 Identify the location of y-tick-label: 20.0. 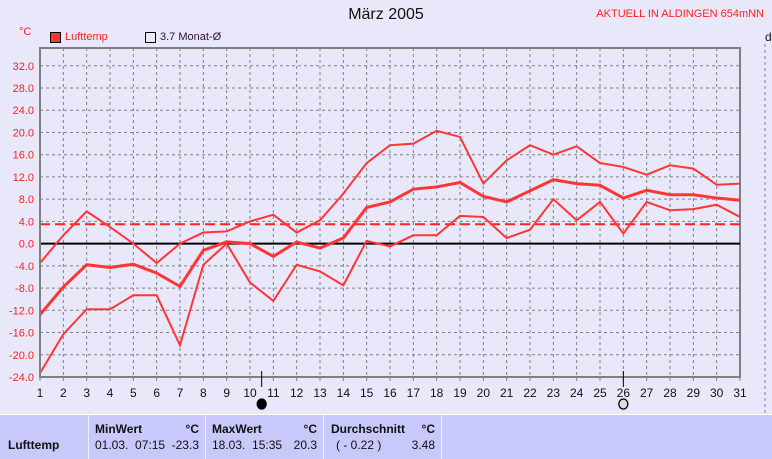
(23, 133).